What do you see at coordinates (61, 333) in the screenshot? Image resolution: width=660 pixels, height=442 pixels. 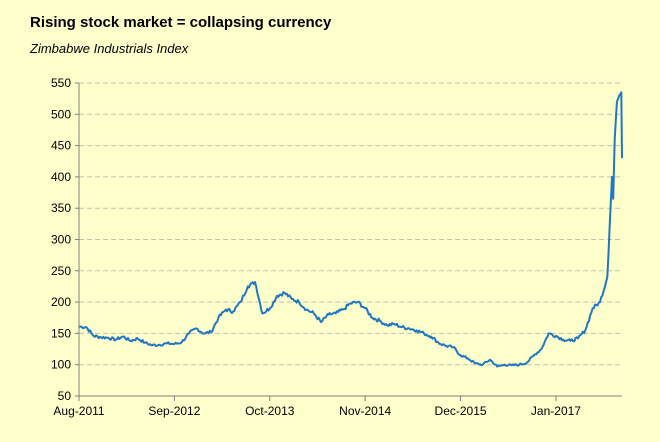 I see `y-tick-label: 150` at bounding box center [61, 333].